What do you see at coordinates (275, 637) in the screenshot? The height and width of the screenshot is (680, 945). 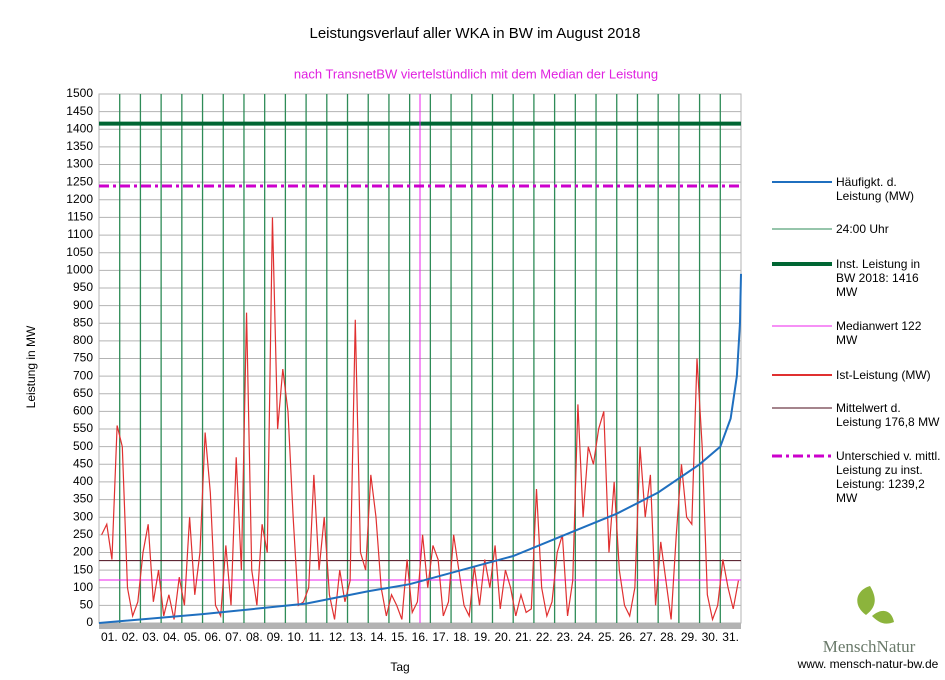 I see `x-tick-label: 09.` at bounding box center [275, 637].